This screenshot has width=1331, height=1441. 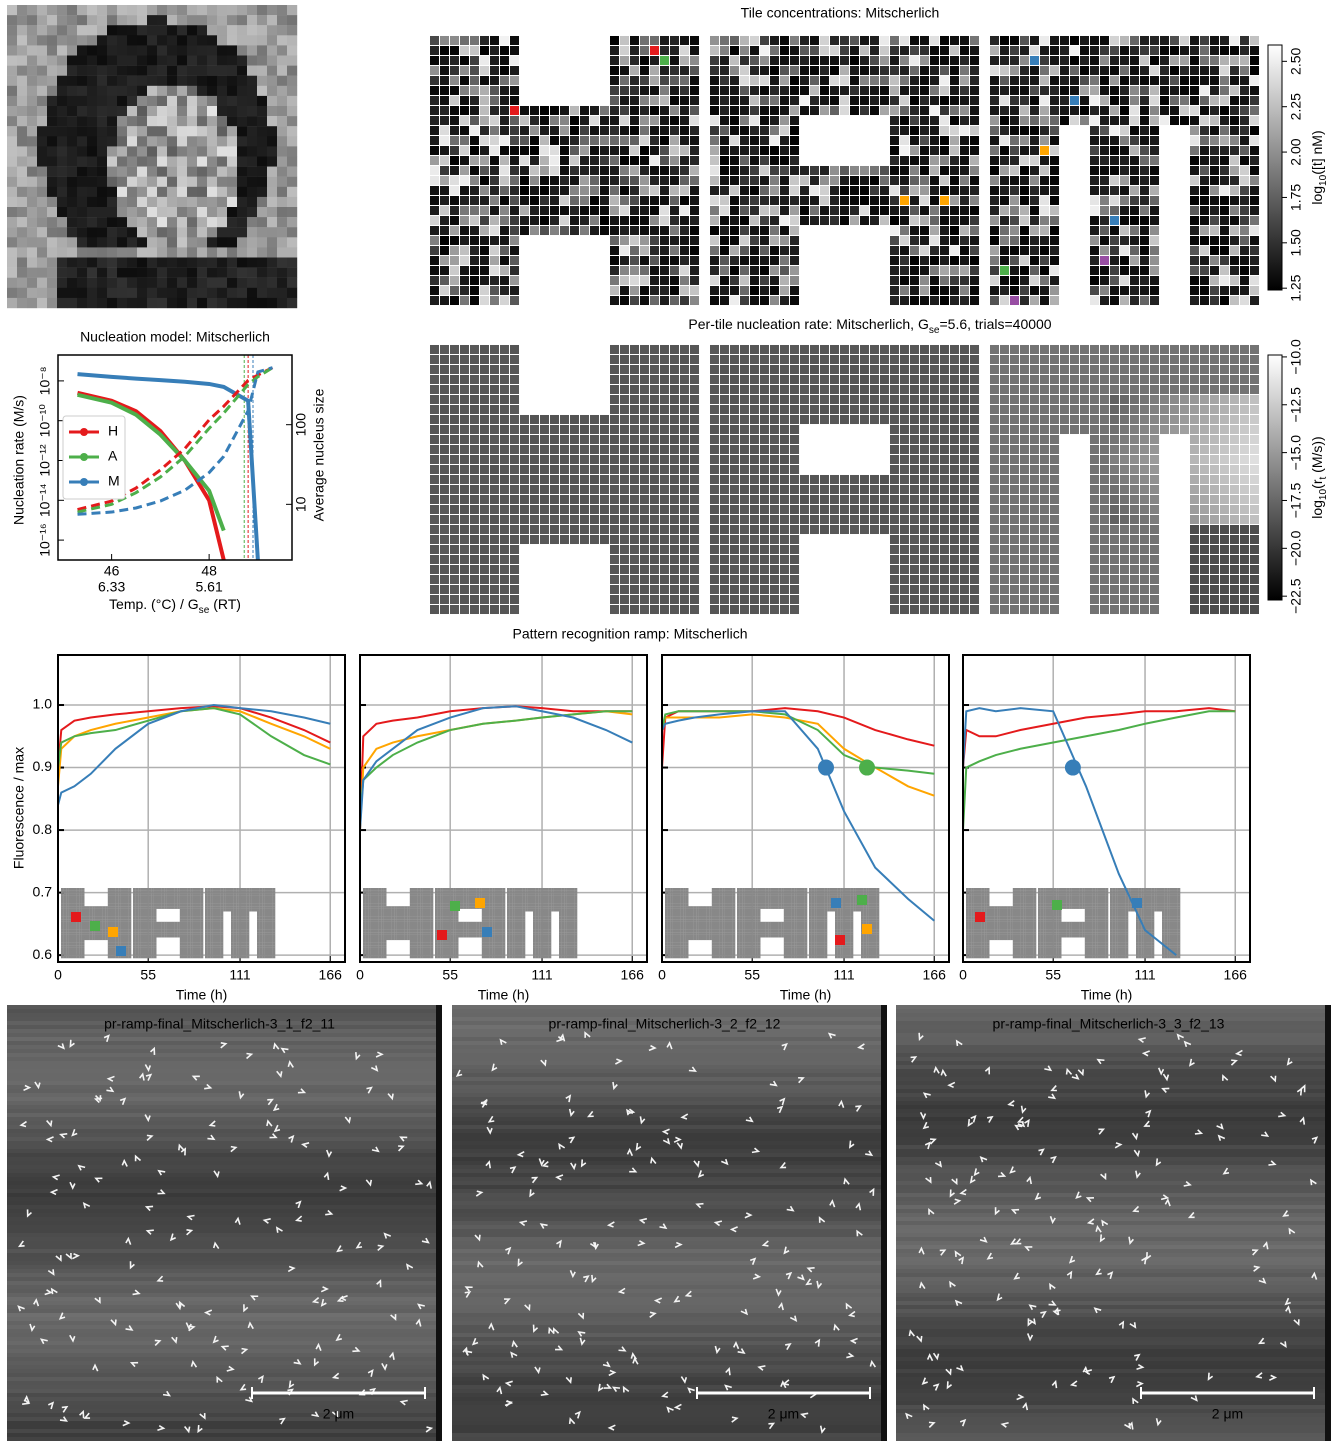 What do you see at coordinates (43, 954) in the screenshot?
I see `y-tick-label: 0.6` at bounding box center [43, 954].